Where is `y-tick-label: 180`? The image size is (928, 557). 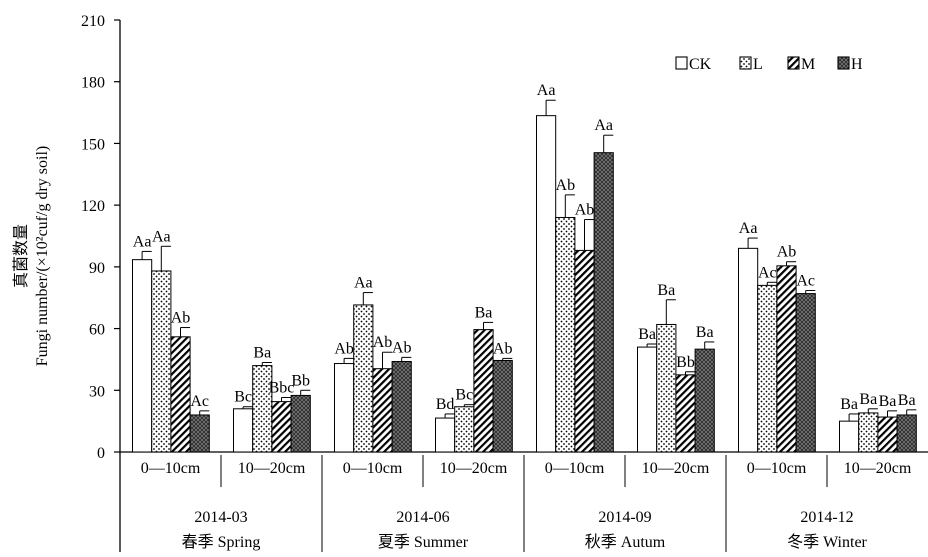
y-tick-label: 180 is located at coordinates (93, 83).